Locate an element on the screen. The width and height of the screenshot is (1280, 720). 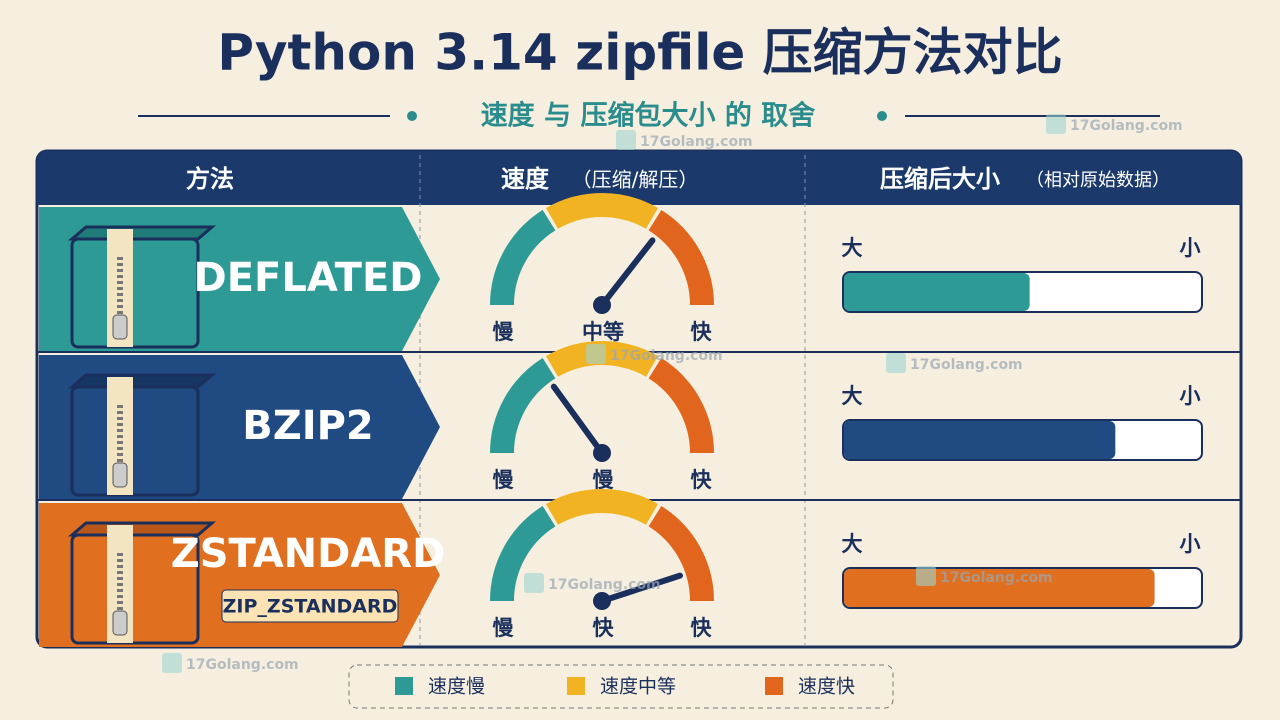
method-name: BZIP2 is located at coordinates (308, 426).